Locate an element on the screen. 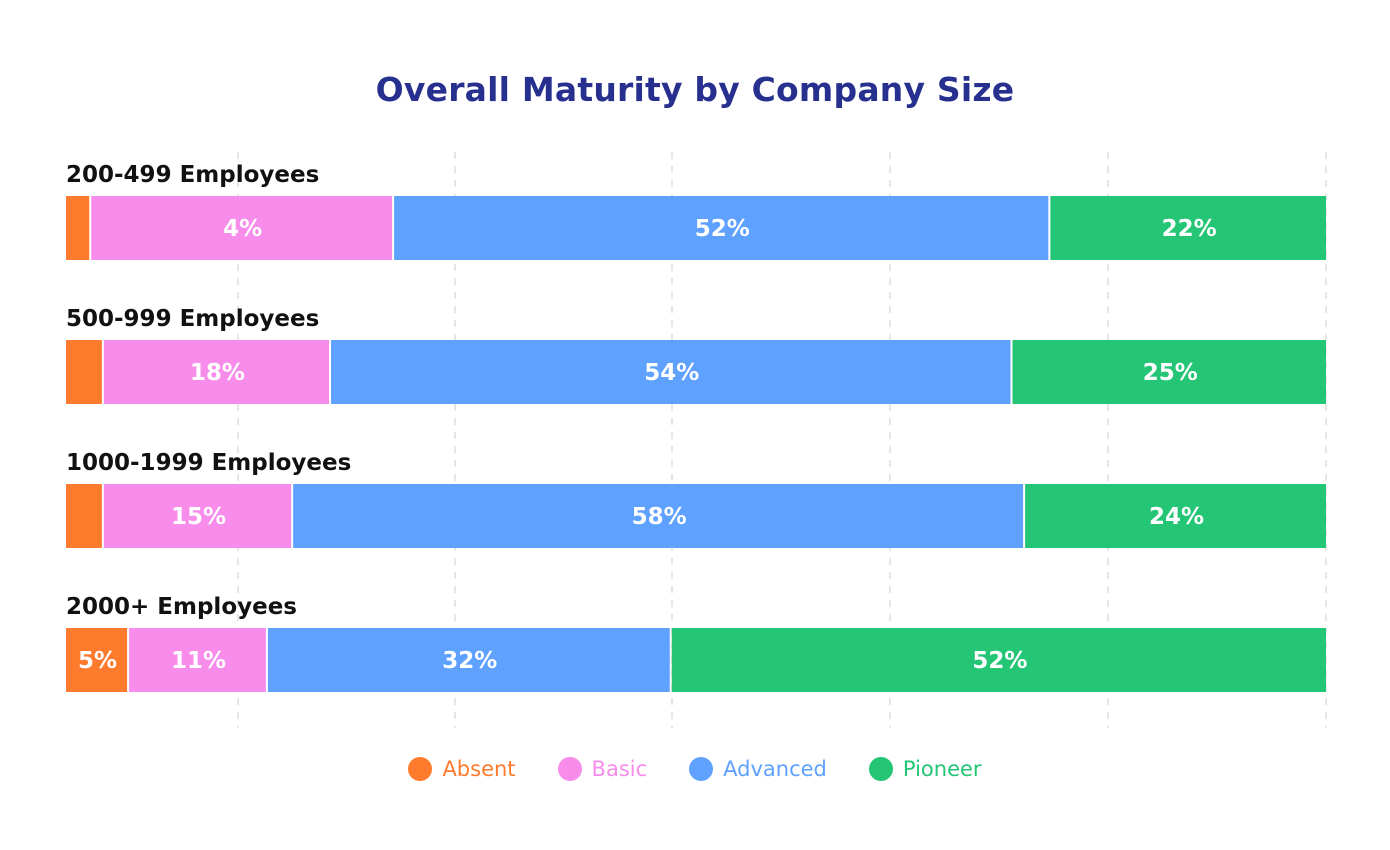  legend-marker-pioneer is located at coordinates (880, 769).